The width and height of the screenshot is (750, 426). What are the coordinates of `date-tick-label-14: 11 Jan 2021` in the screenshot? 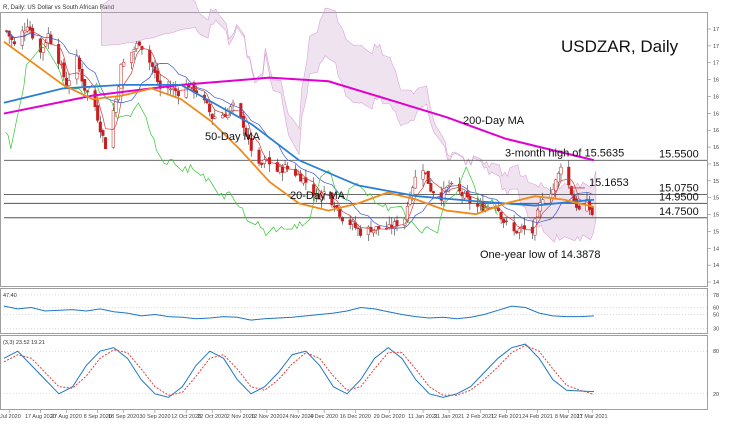 It's located at (423, 417).